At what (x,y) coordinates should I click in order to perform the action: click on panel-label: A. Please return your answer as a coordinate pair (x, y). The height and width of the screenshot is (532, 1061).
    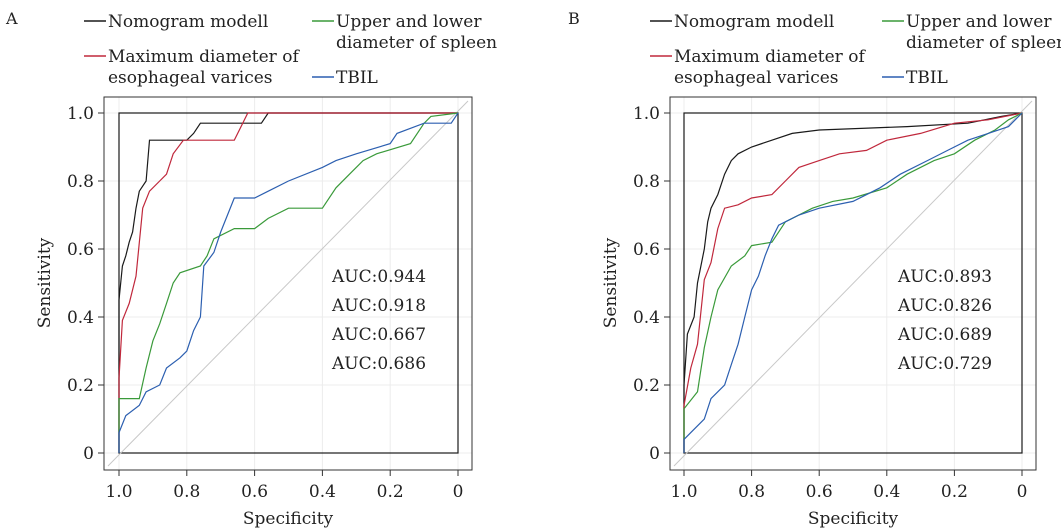
    Looking at the image, I should click on (11, 18).